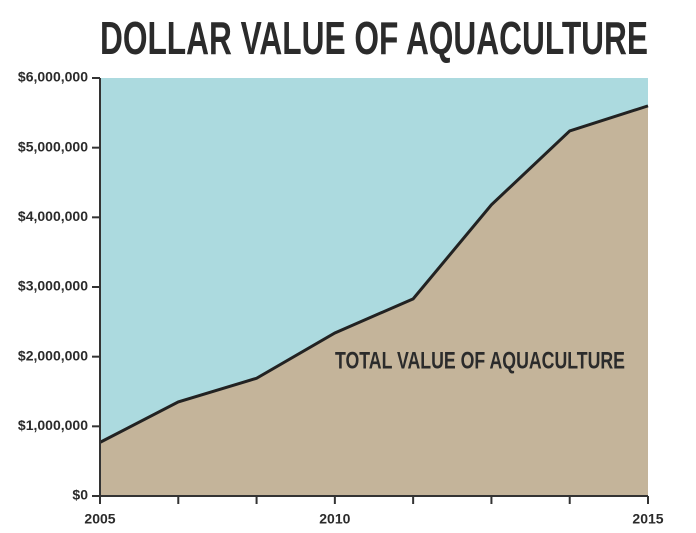 The width and height of the screenshot is (696, 533). Describe the element at coordinates (480, 360) in the screenshot. I see `annotation: TOTAL VALUE OF AQUACULTURE` at that location.